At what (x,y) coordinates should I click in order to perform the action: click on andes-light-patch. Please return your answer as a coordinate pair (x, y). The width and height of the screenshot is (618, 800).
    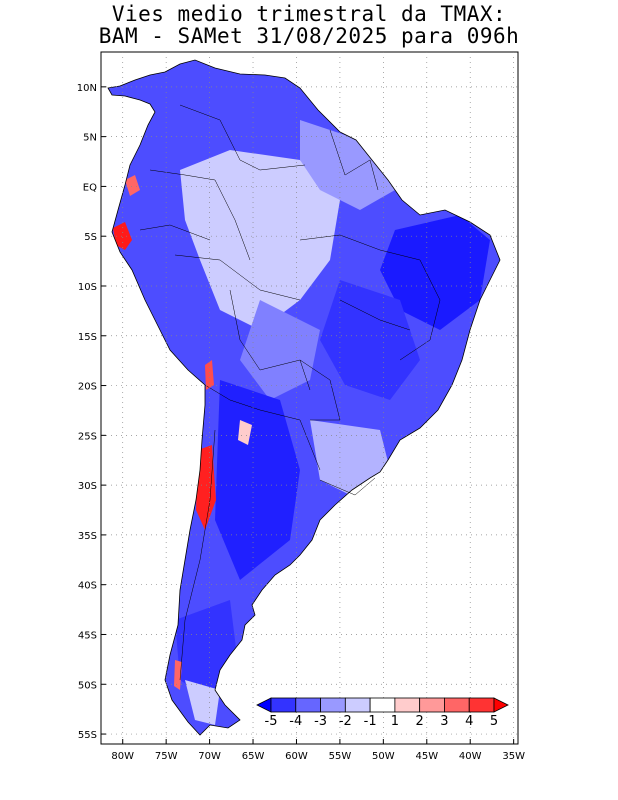
    Looking at the image, I should click on (245, 432).